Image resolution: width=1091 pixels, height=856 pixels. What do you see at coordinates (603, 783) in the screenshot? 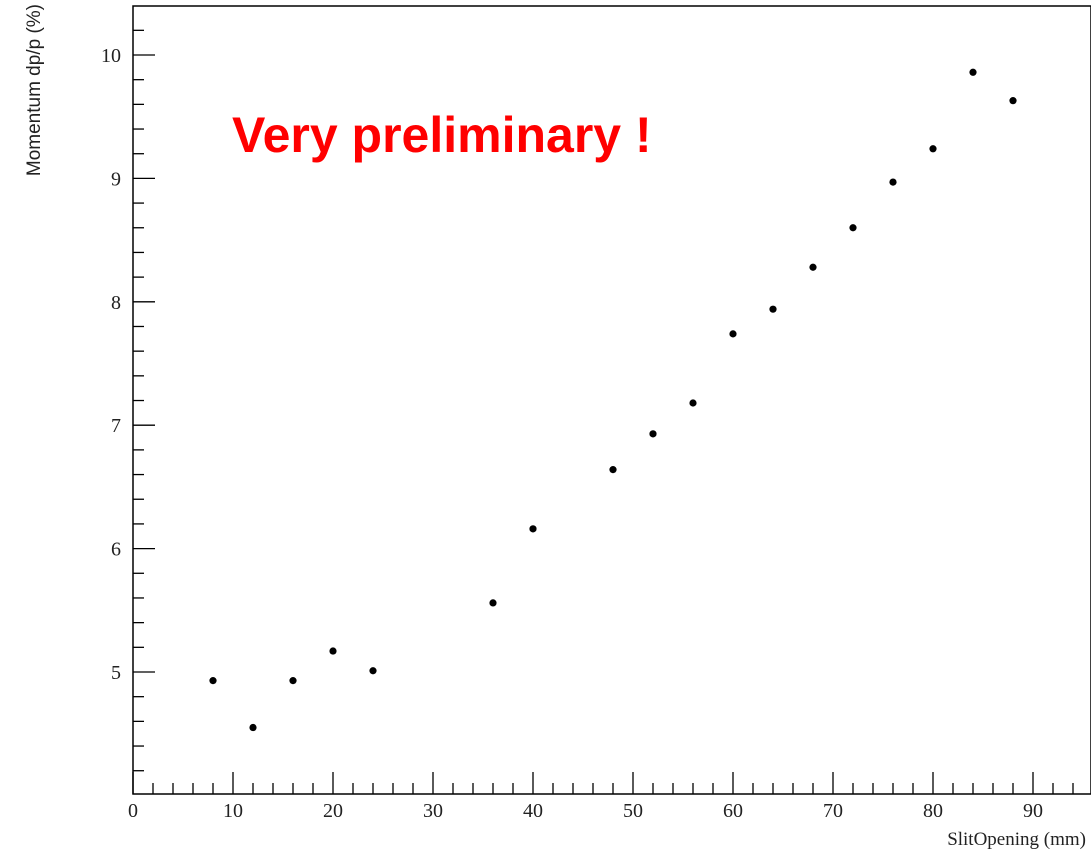
I see `x-axis-ticks` at bounding box center [603, 783].